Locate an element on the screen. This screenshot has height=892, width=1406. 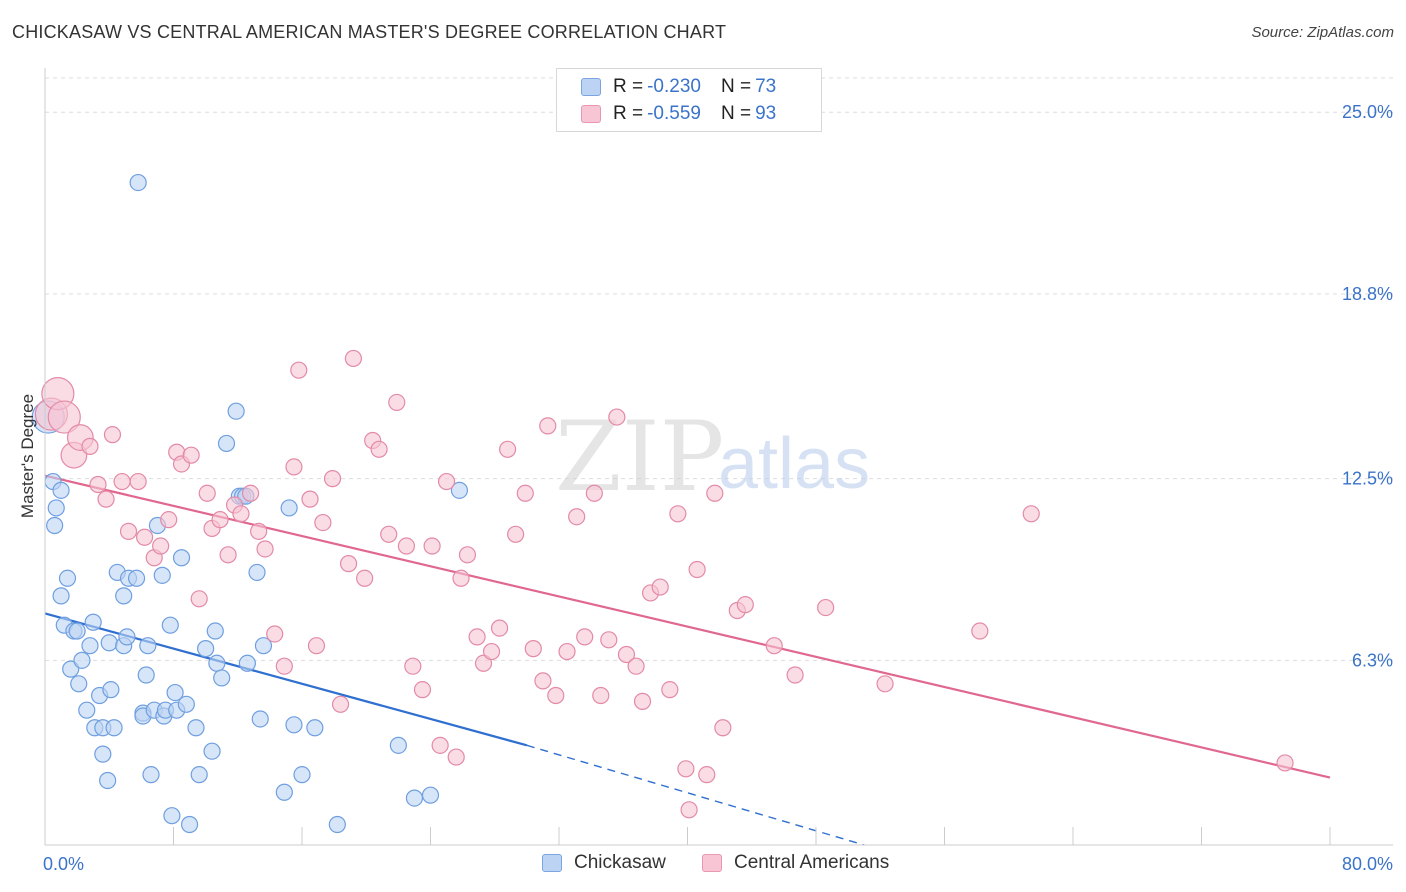
legend-item-central-americans: Central Americans is located at coordinates (795, 863).